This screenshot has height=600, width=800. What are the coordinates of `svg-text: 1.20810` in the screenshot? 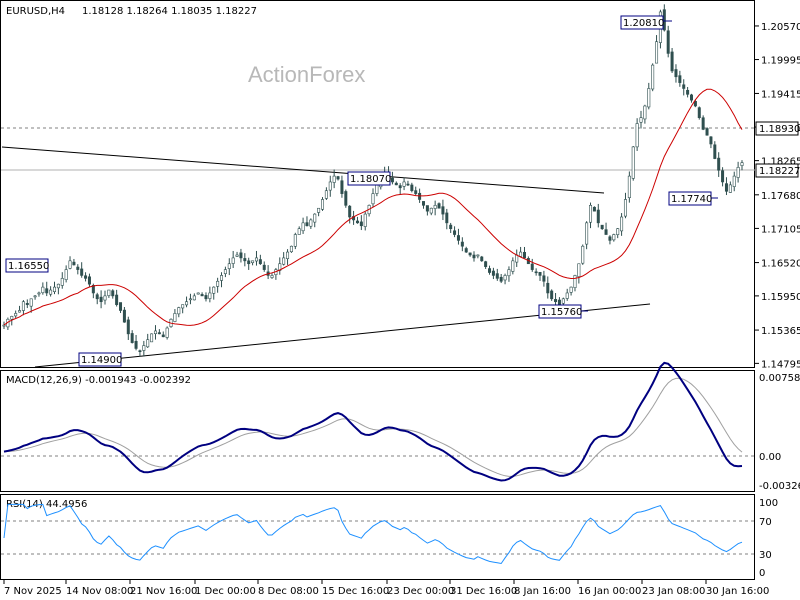 It's located at (643, 23).